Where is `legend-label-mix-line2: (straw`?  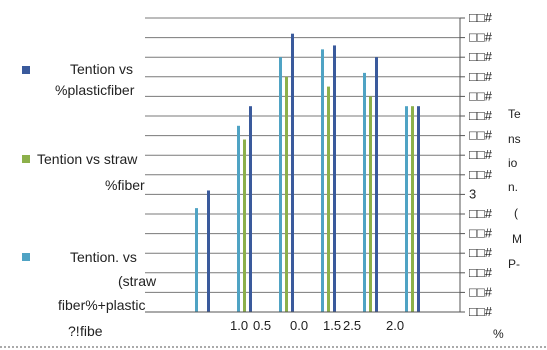
legend-label-mix-line2: (straw is located at coordinates (137, 281).